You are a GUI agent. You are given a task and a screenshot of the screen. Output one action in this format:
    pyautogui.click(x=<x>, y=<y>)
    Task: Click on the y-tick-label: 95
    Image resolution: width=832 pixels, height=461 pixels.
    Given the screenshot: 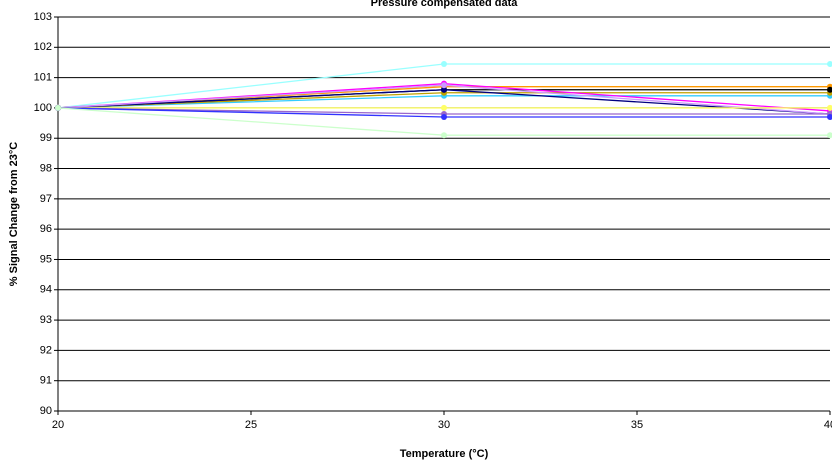 What is the action you would take?
    pyautogui.click(x=46, y=259)
    